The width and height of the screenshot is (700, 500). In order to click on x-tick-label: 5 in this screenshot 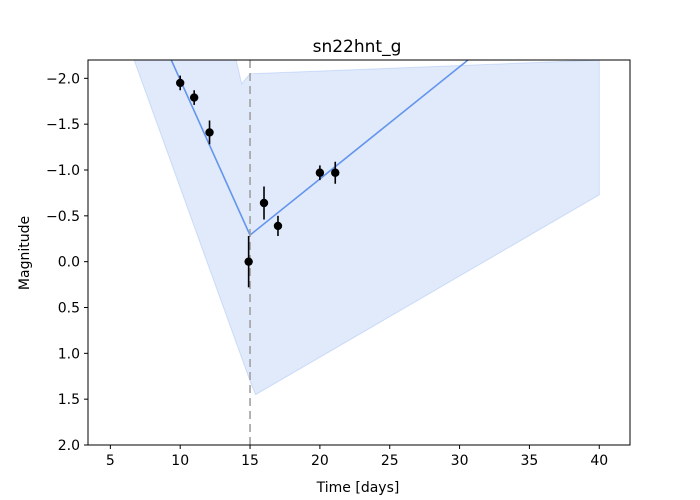, I will do `click(110, 461)`.